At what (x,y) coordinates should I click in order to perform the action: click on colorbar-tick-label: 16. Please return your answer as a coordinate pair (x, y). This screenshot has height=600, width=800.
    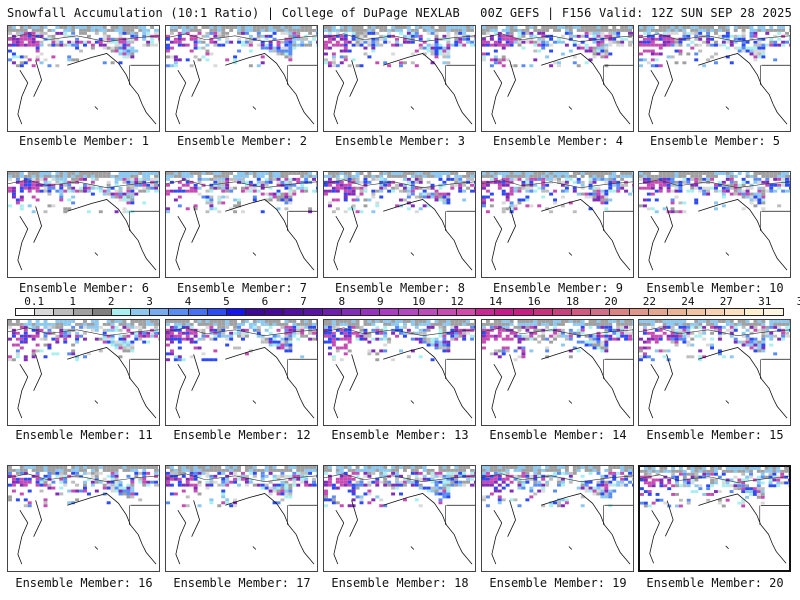
    Looking at the image, I should click on (534, 301).